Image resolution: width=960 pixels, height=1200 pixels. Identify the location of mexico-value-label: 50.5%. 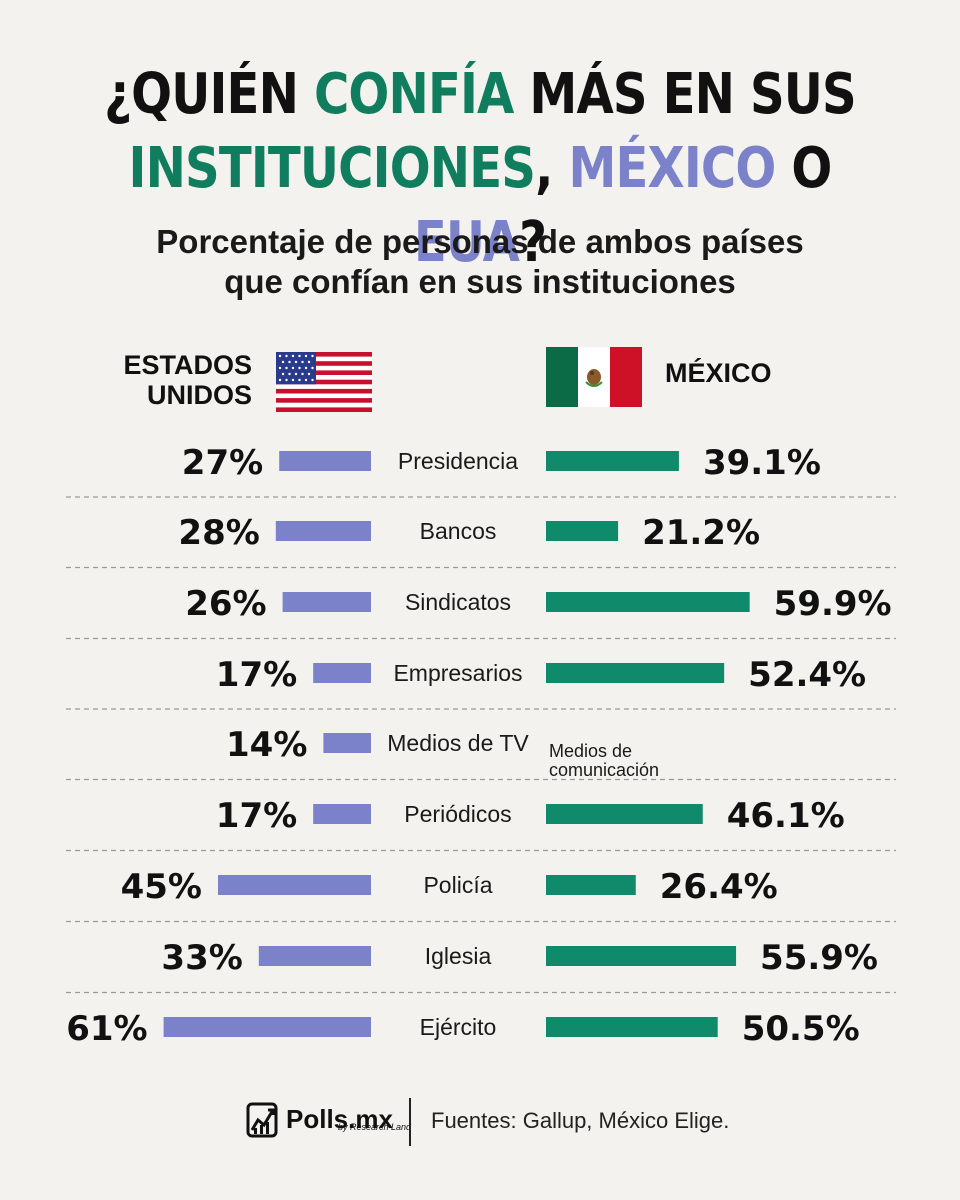
(801, 1029).